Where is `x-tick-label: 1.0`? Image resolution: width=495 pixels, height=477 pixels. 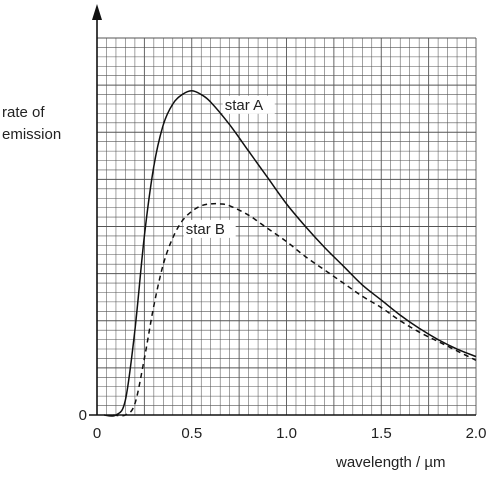
x-tick-label: 1.0 is located at coordinates (286, 433).